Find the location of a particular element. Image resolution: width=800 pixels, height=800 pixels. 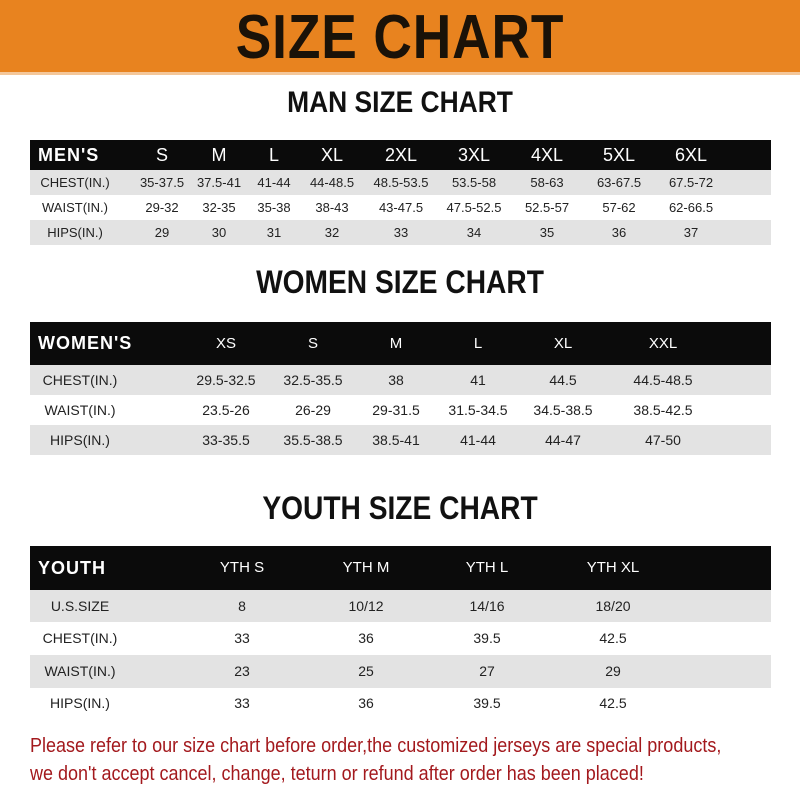

youth-table-row: HIPS(IN.) 33 36 39.5 42.5 is located at coordinates (400, 703).